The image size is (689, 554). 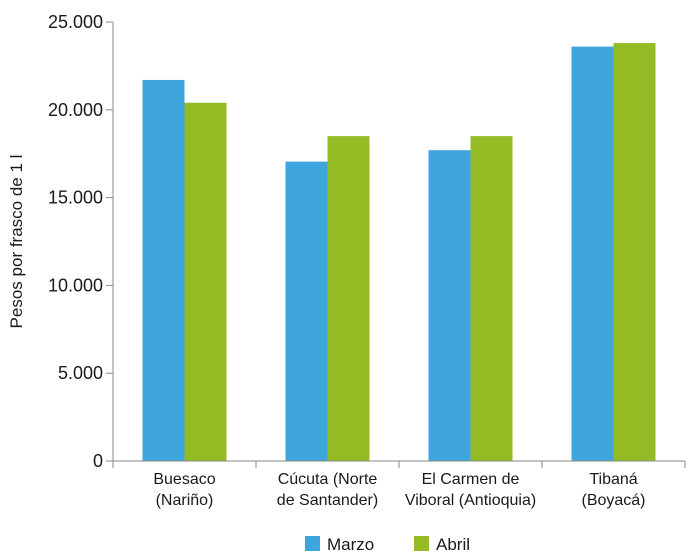 What do you see at coordinates (328, 479) in the screenshot?
I see `x-category-label: Cúcuta (Norte` at bounding box center [328, 479].